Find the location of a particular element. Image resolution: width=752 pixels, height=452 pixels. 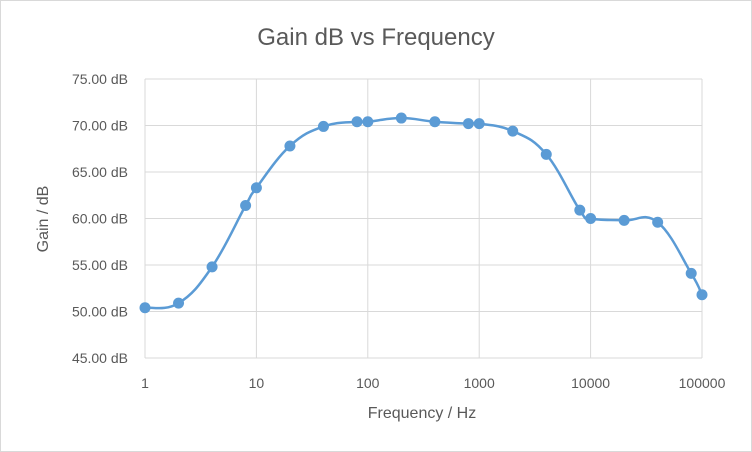

x-tick-label: 100000 is located at coordinates (702, 383).